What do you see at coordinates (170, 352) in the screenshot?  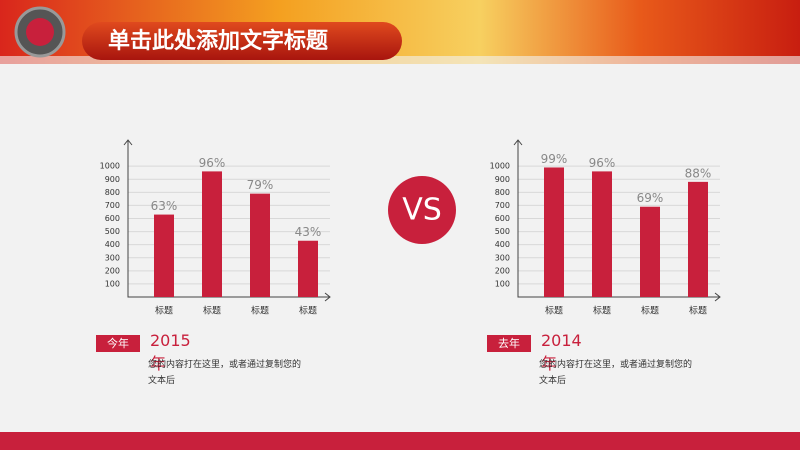 I see `caption-year: 2015年` at bounding box center [170, 352].